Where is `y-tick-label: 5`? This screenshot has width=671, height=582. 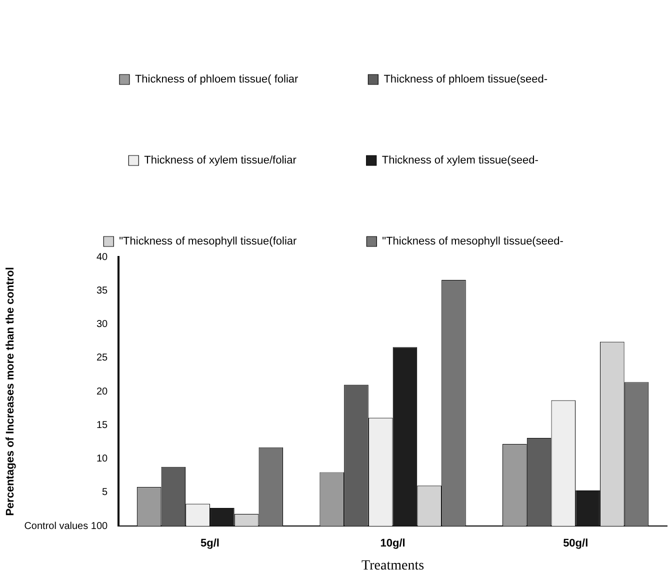
y-tick-label: 5 is located at coordinates (105, 492).